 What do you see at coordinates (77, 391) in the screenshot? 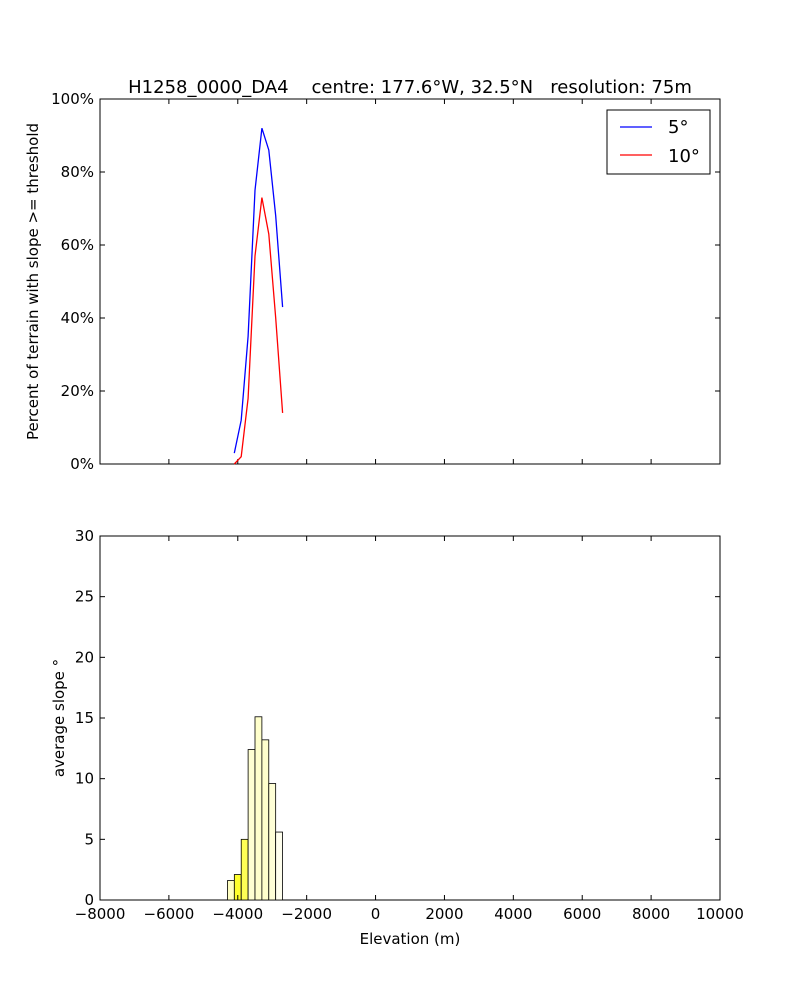
I see `top-ytick-label: 20%` at bounding box center [77, 391].